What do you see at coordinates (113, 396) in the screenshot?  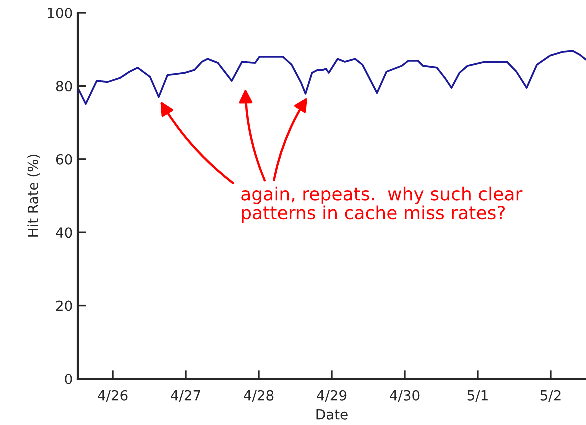 I see `x-tick-label: 4/26` at bounding box center [113, 396].